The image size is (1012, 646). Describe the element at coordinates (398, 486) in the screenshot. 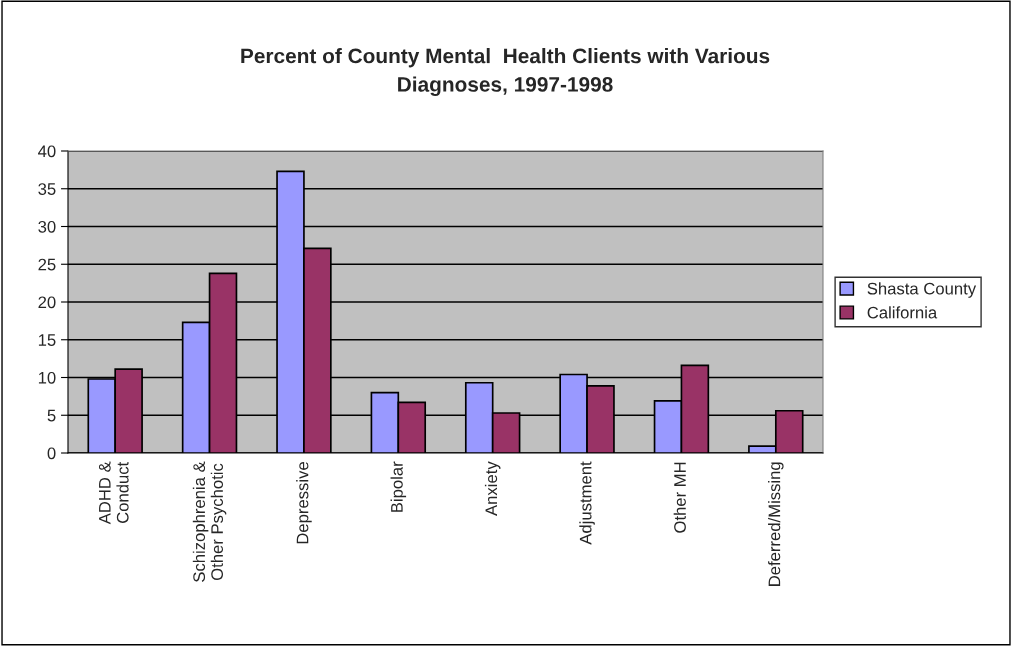

I see `x-tick-label: Bipolar` at that location.